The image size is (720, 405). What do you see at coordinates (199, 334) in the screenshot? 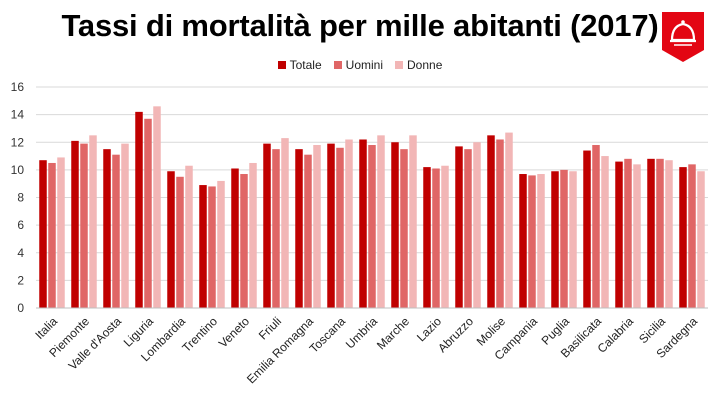
I see `x-tick-label: Trentino` at bounding box center [199, 334].